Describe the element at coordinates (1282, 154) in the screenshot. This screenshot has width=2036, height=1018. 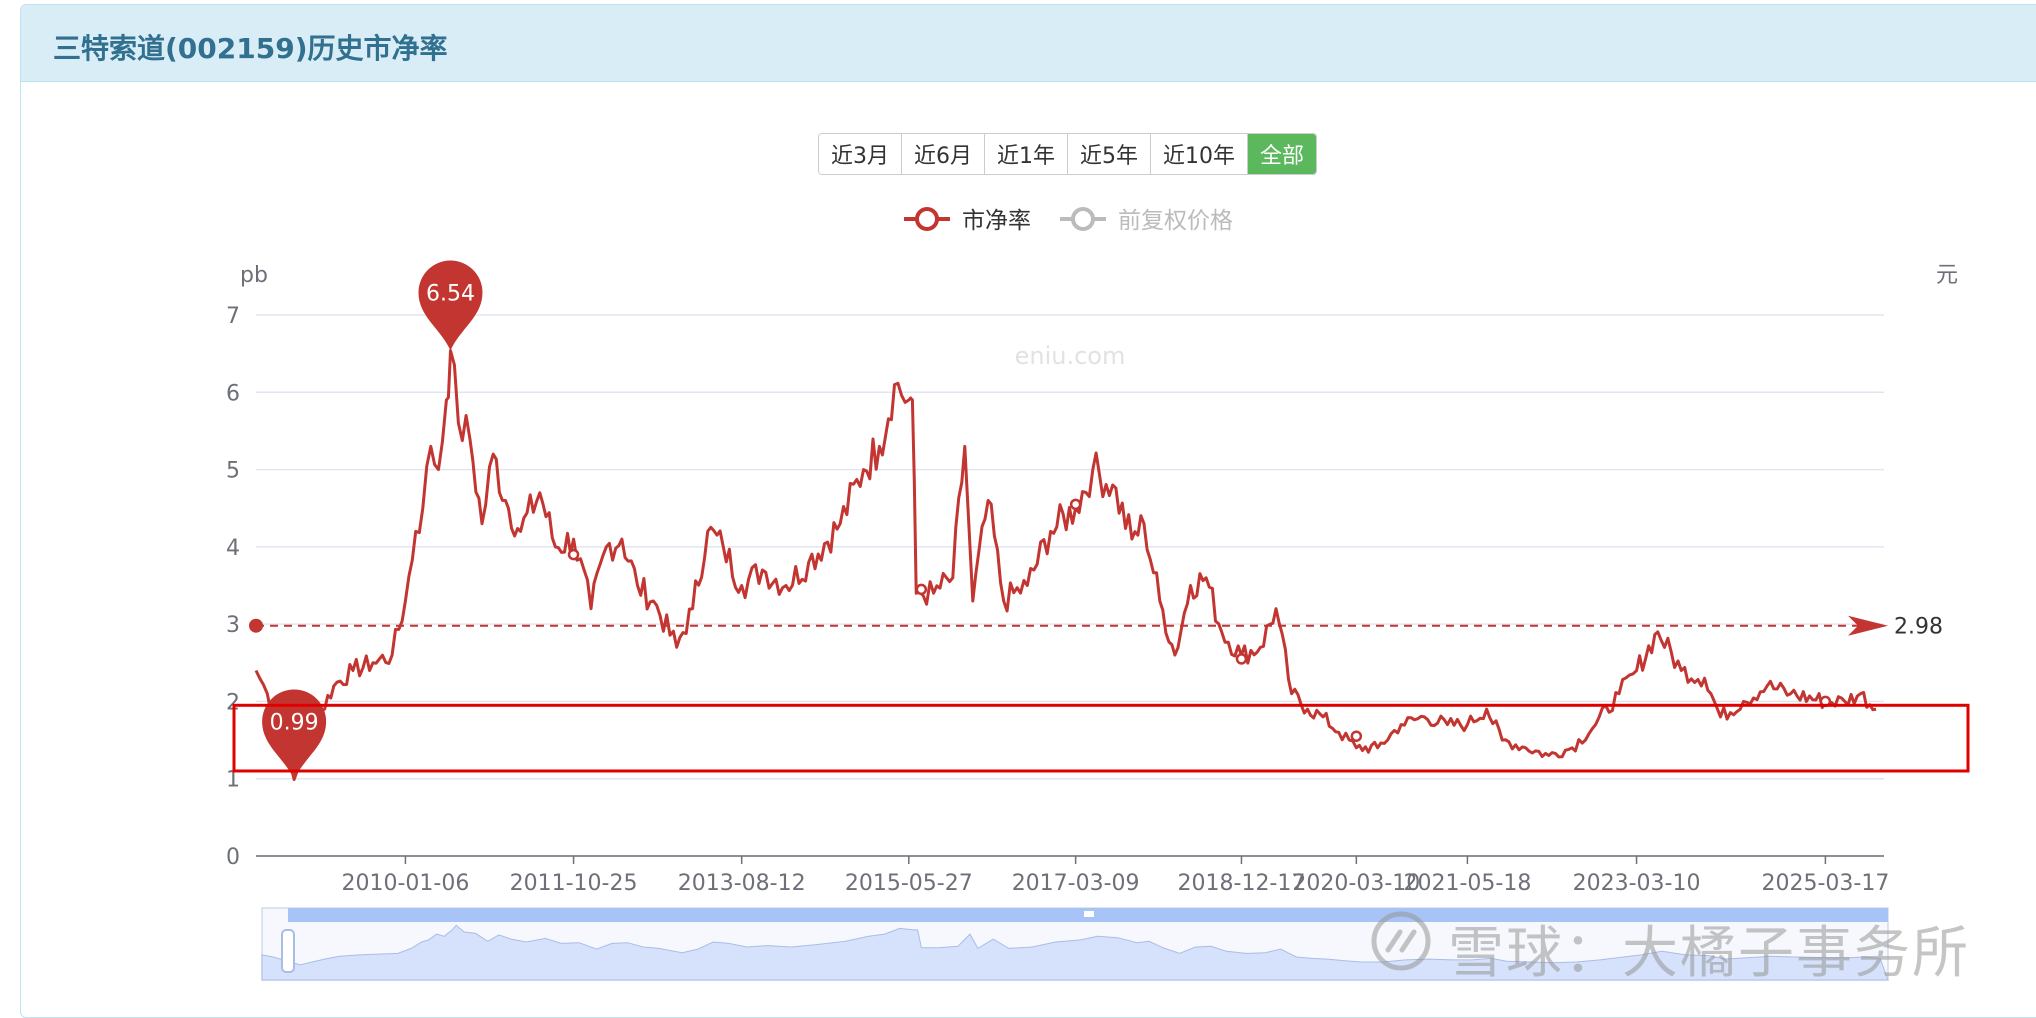
I see `range-button-5: 全部` at that location.